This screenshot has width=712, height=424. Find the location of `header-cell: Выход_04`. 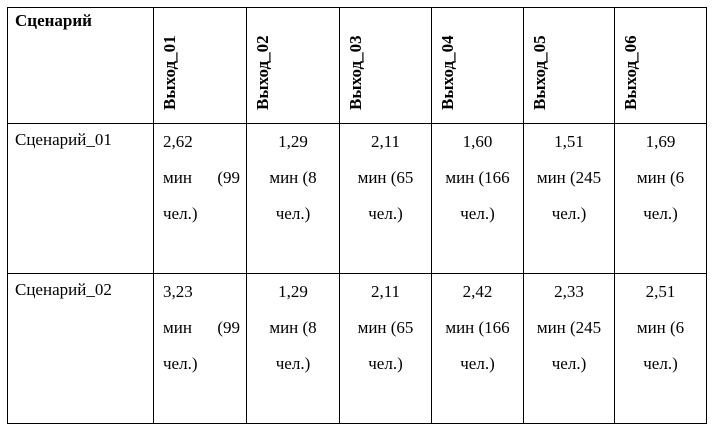

header-cell: Выход_04 is located at coordinates (477, 65).